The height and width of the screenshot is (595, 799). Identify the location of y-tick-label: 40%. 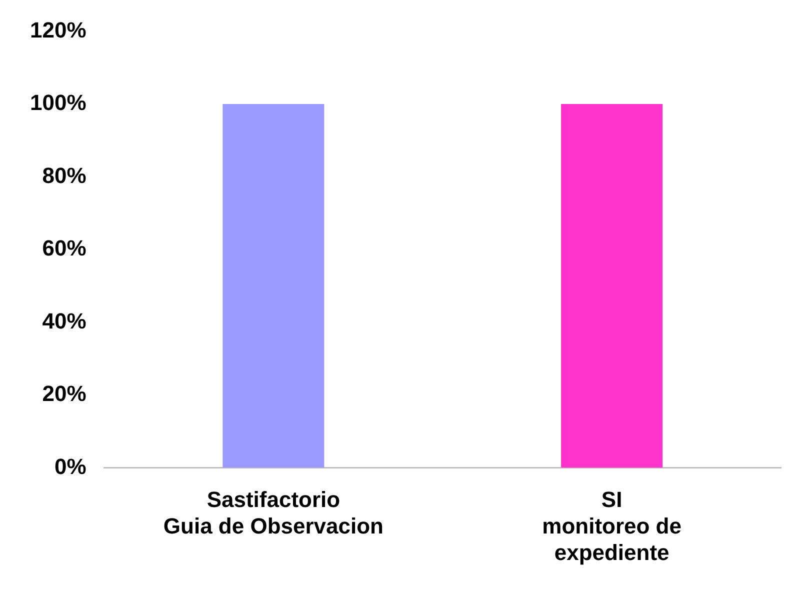
(64, 321).